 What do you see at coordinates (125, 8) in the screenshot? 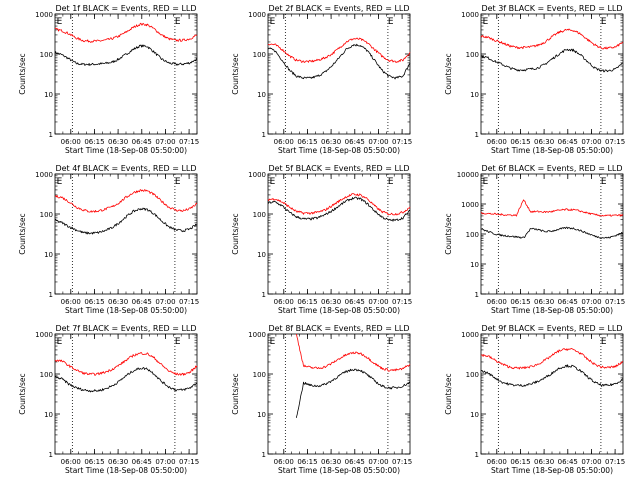
I see `panel-title: Det 1f BLACK = Events, RED = LLD` at bounding box center [125, 8].